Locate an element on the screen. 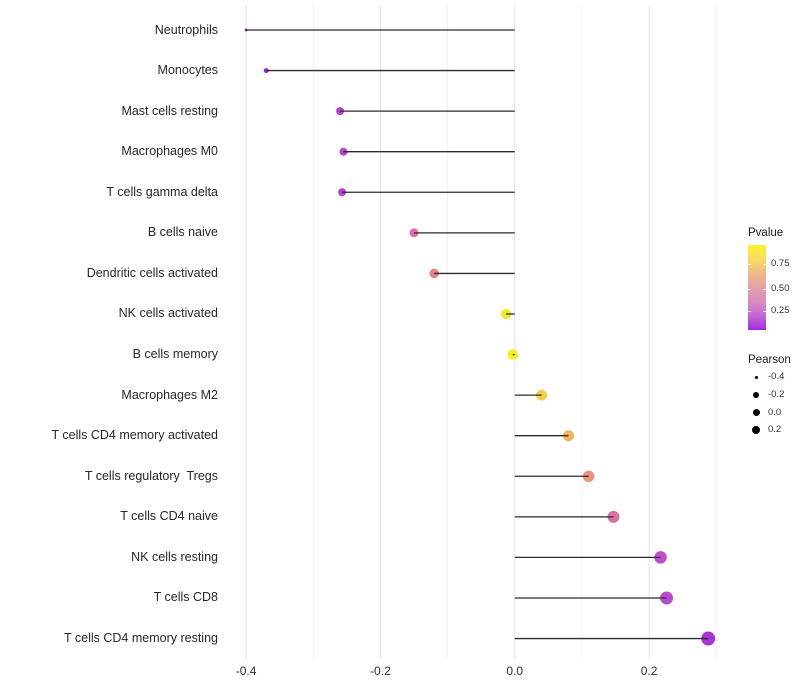  category-label: T cells CD4 naive is located at coordinates (169, 516).